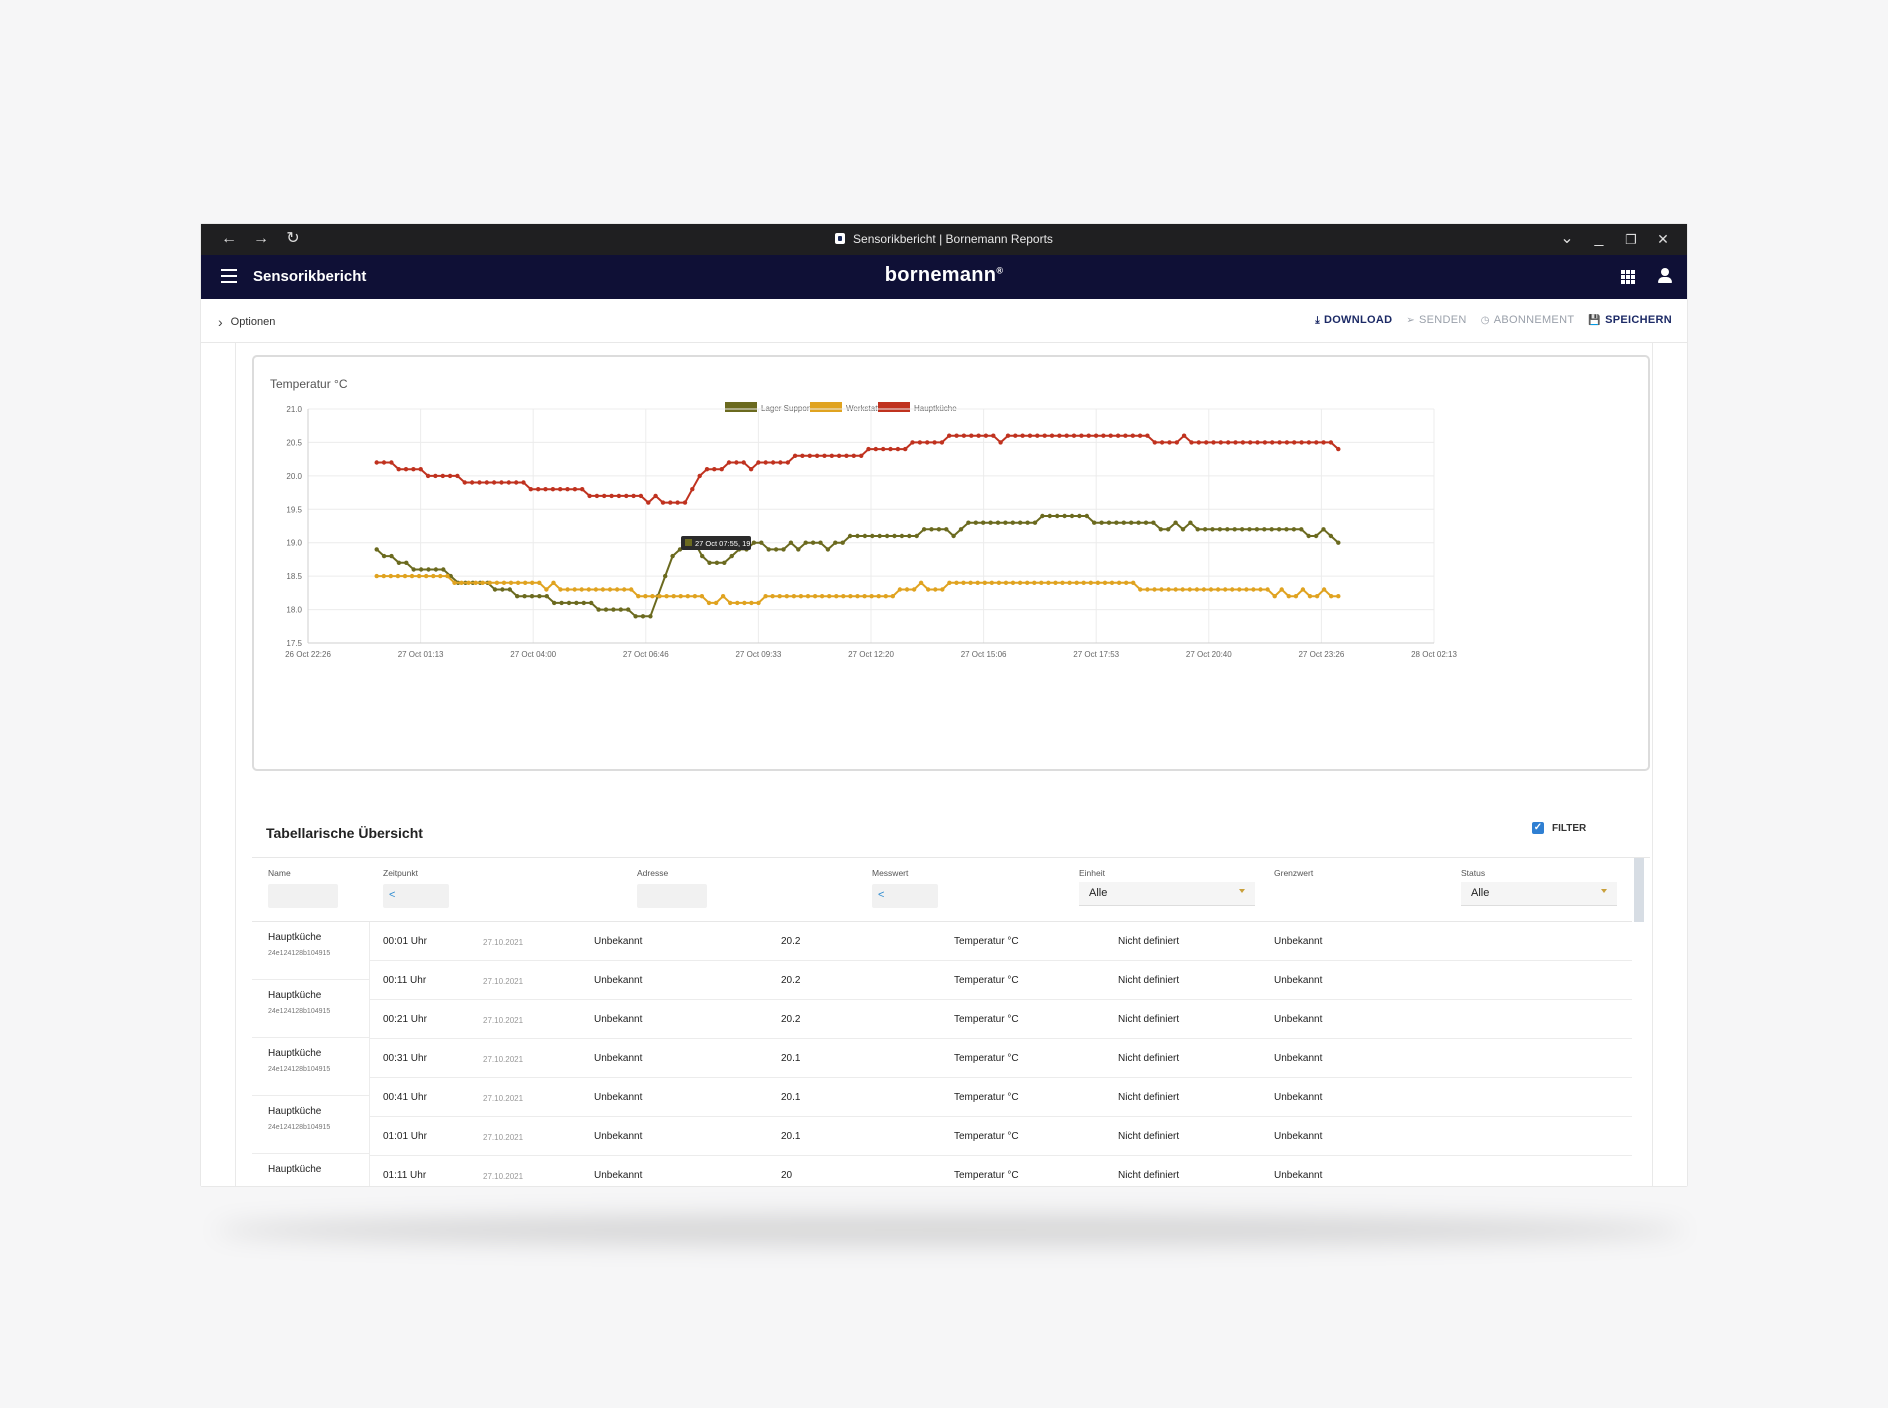 The width and height of the screenshot is (1888, 1408). What do you see at coordinates (1628, 277) in the screenshot?
I see `apps-grid-icon` at bounding box center [1628, 277].